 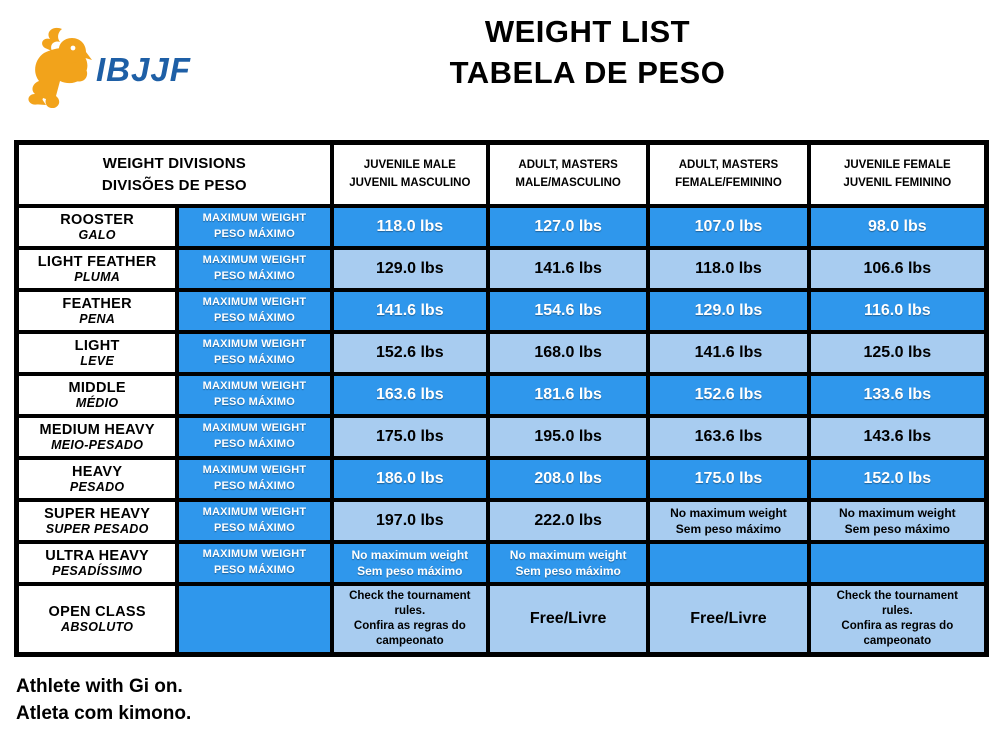 I want to click on column-header-juvenile-female: JUVENILE FEMALE JUVENIL FEMININO, so click(x=897, y=174).